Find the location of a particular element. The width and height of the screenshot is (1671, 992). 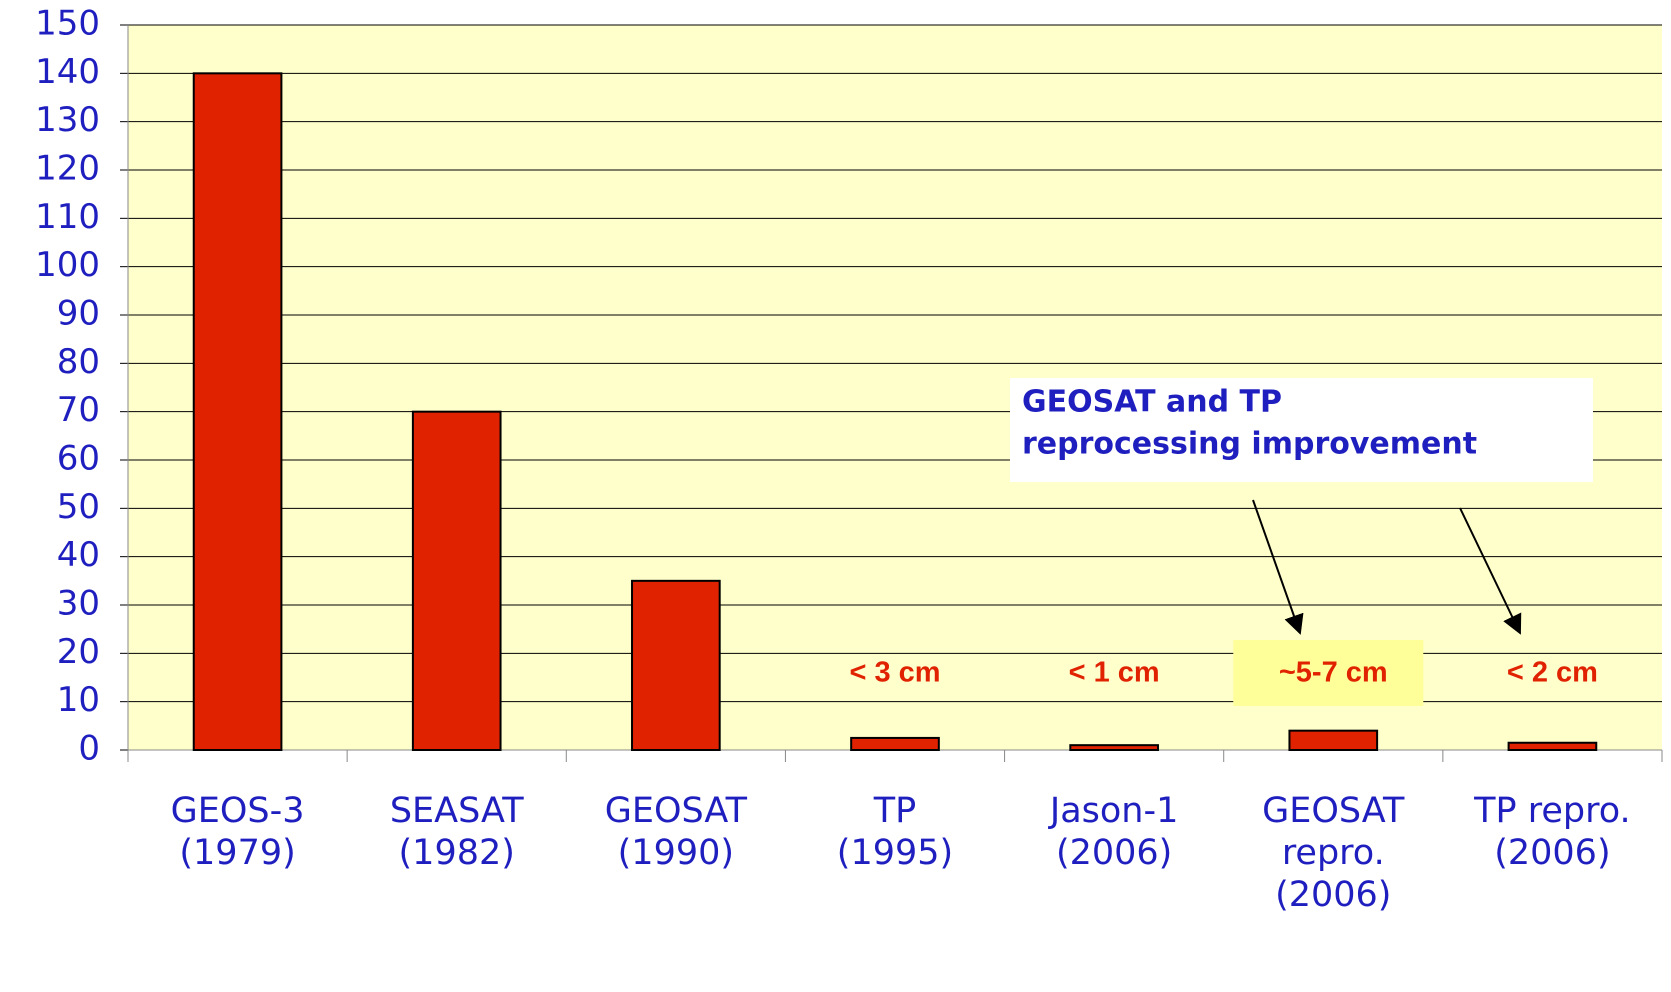

bar-note: < 3 cm is located at coordinates (894, 673).